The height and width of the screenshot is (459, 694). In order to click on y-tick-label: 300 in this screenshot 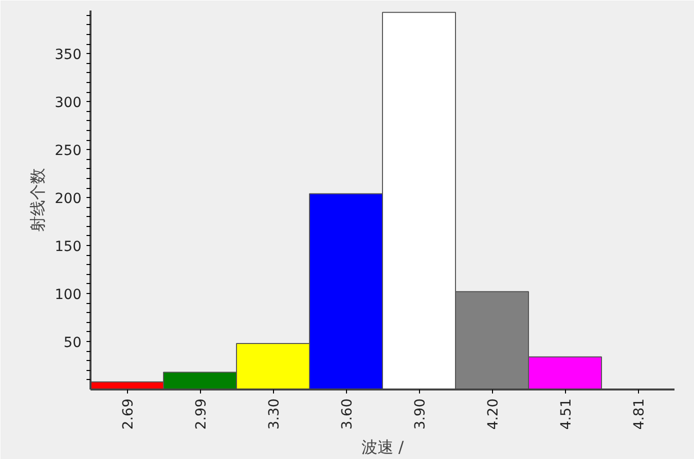, I will do `click(68, 103)`.